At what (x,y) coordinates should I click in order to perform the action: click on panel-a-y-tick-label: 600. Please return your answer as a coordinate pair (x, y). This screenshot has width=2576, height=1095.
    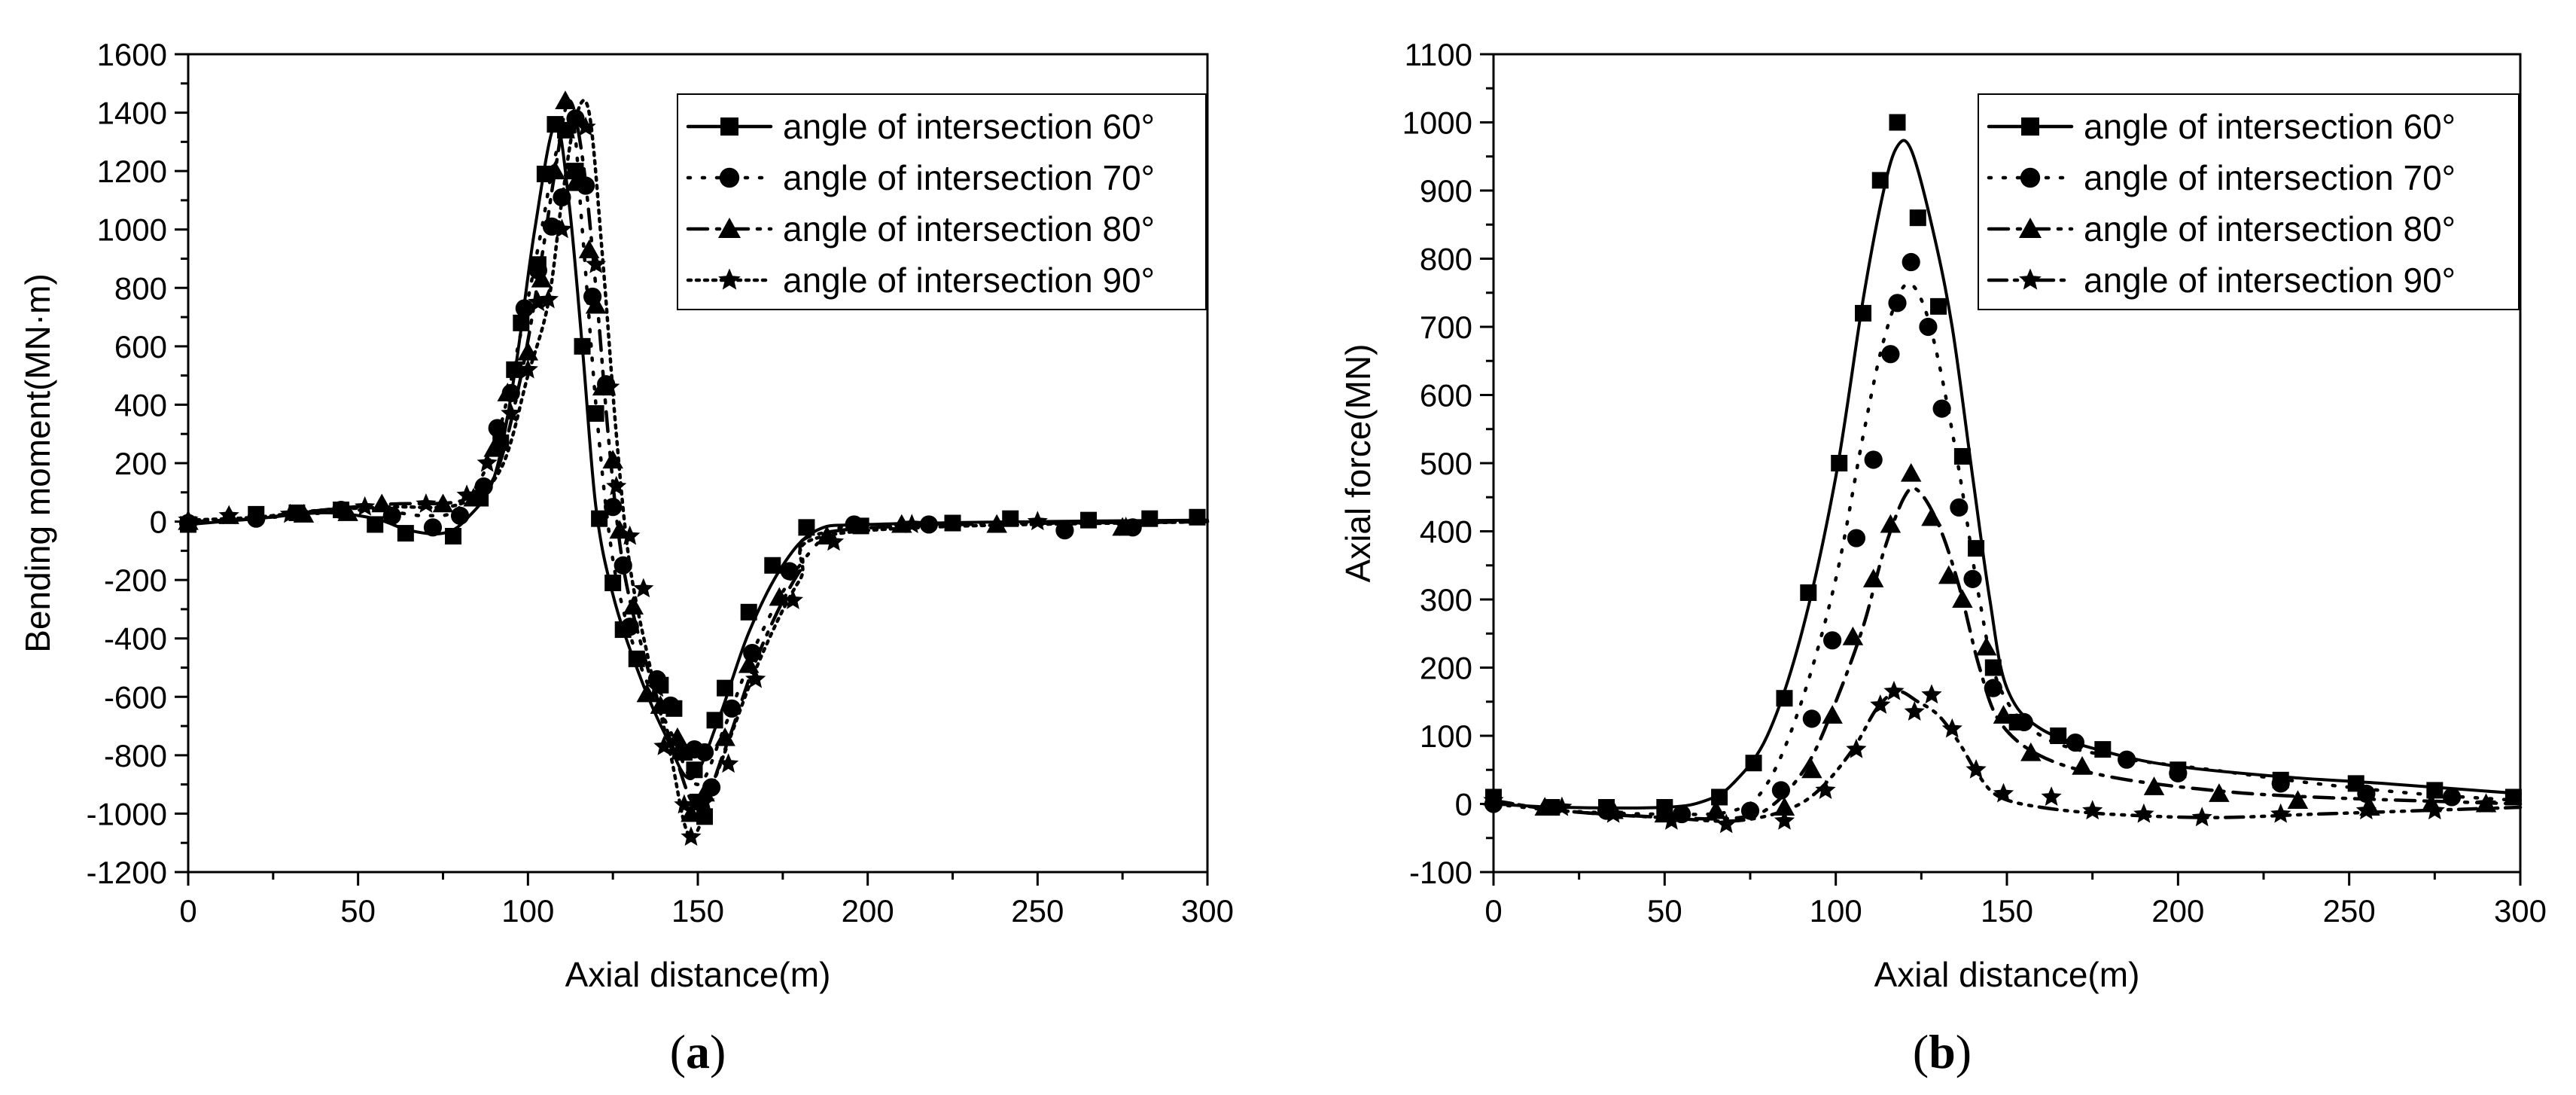
    Looking at the image, I should click on (141, 346).